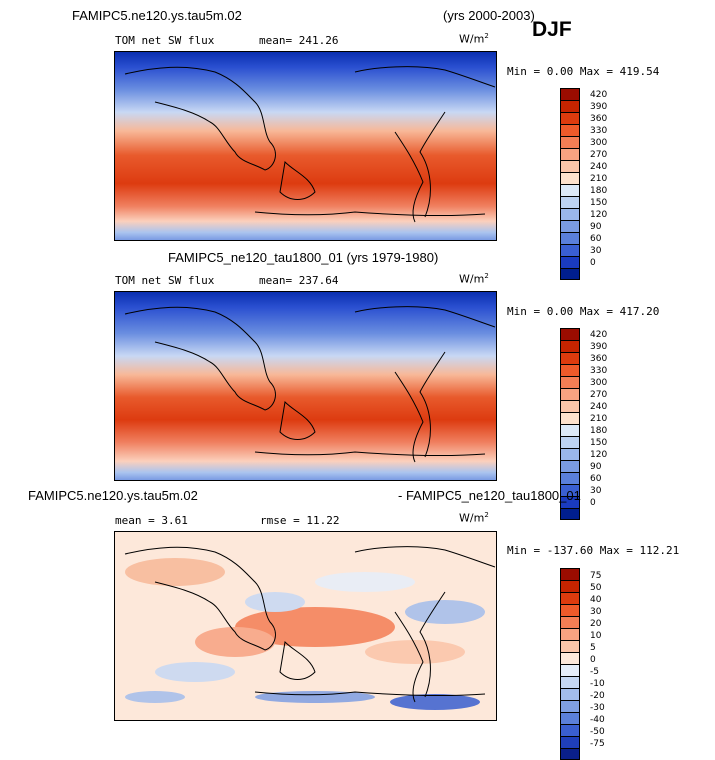 This screenshot has height=760, width=715. What do you see at coordinates (599, 215) in the screenshot?
I see `colorbar-tick-label: 120` at bounding box center [599, 215].